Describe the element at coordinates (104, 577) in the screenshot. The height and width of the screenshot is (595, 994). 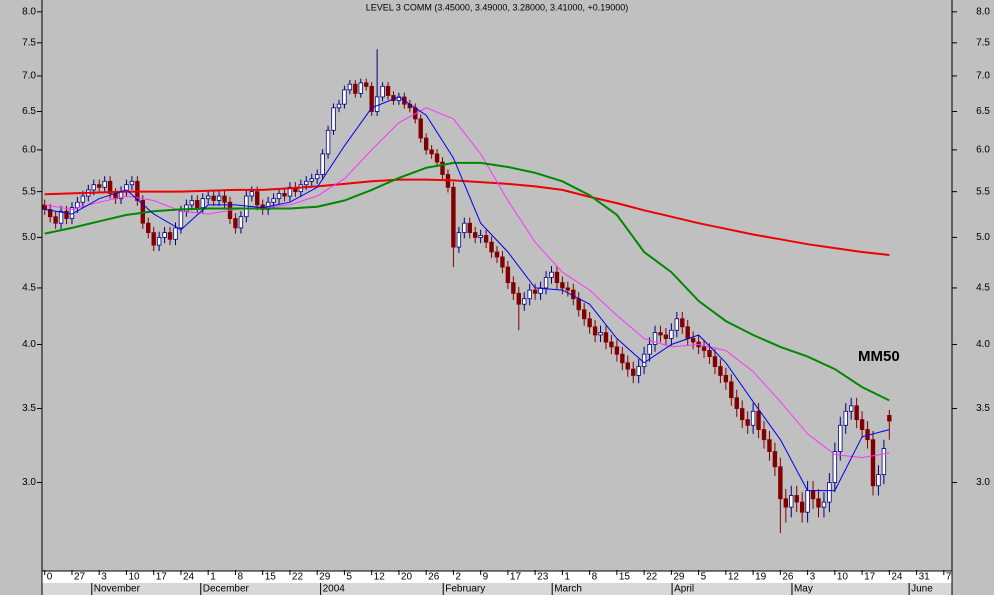
I see `x-tick-label: 3` at that location.